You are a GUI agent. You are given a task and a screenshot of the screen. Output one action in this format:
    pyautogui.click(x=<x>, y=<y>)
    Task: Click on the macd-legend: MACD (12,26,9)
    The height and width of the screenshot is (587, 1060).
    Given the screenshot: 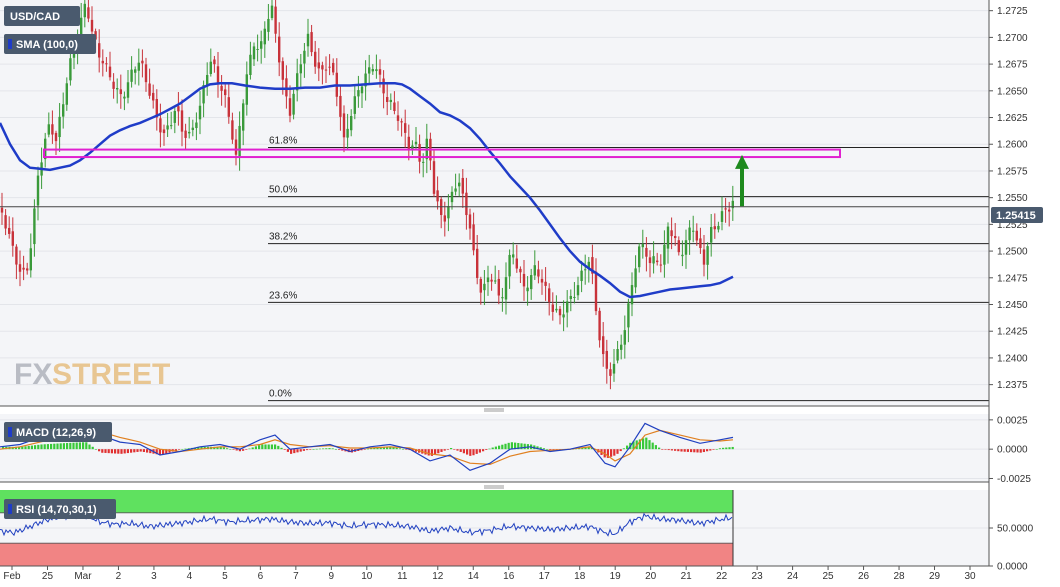 What is the action you would take?
    pyautogui.click(x=58, y=432)
    